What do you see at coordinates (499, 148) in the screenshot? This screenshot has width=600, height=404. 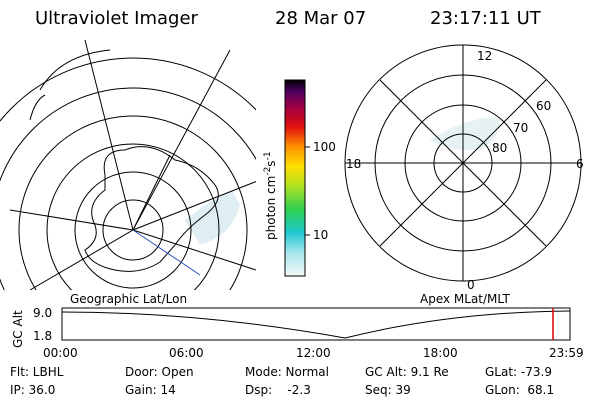 I see `mlat-label: 80` at bounding box center [499, 148].